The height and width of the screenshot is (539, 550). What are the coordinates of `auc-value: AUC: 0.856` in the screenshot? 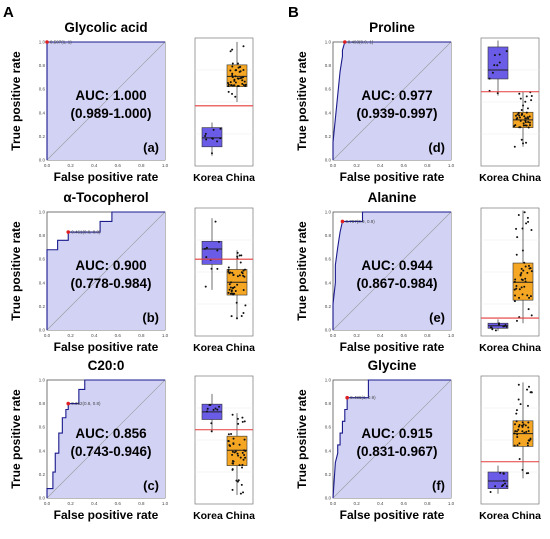 It's located at (111, 433).